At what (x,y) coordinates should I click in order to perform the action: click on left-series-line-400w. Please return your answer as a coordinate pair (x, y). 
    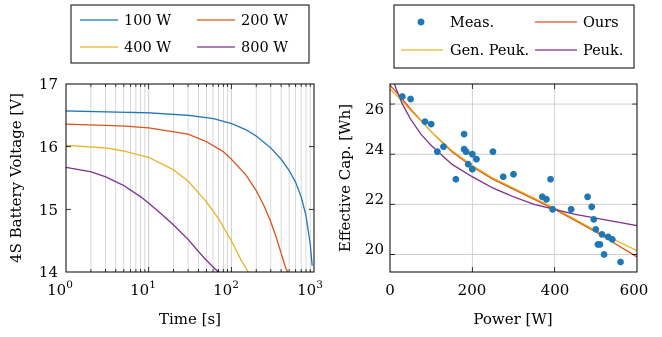
    Looking at the image, I should click on (157, 208).